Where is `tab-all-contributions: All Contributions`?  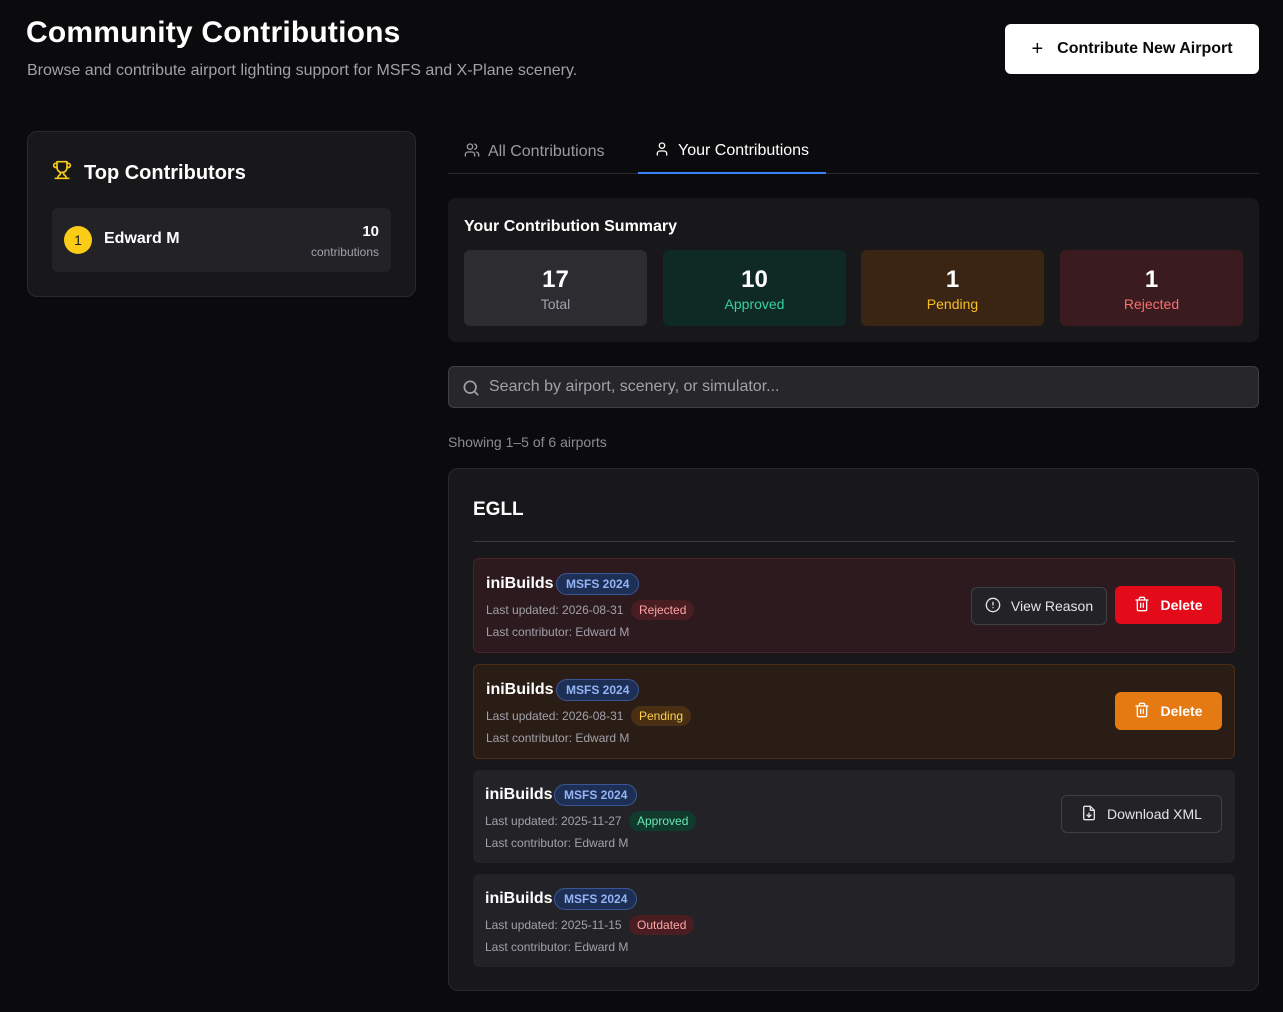
tab-all-contributions: All Contributions is located at coordinates (534, 152).